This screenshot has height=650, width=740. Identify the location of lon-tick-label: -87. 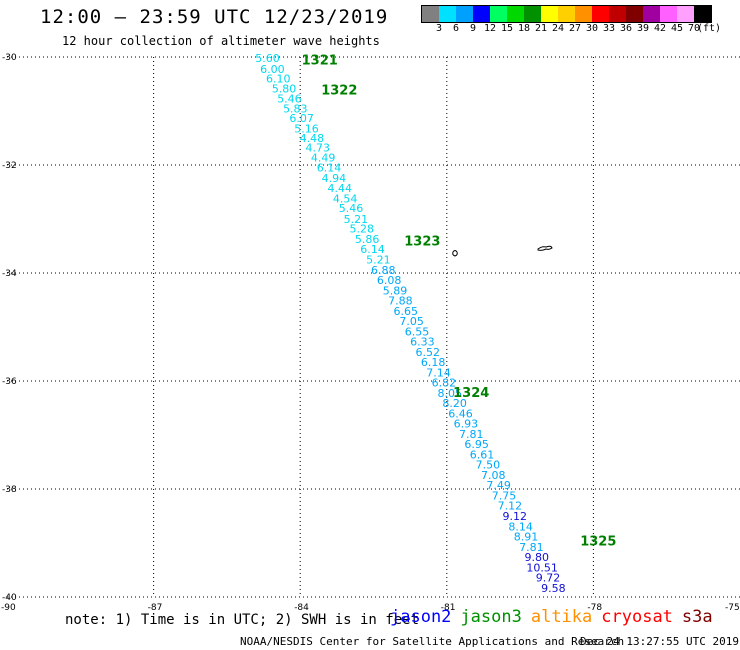
(155, 608).